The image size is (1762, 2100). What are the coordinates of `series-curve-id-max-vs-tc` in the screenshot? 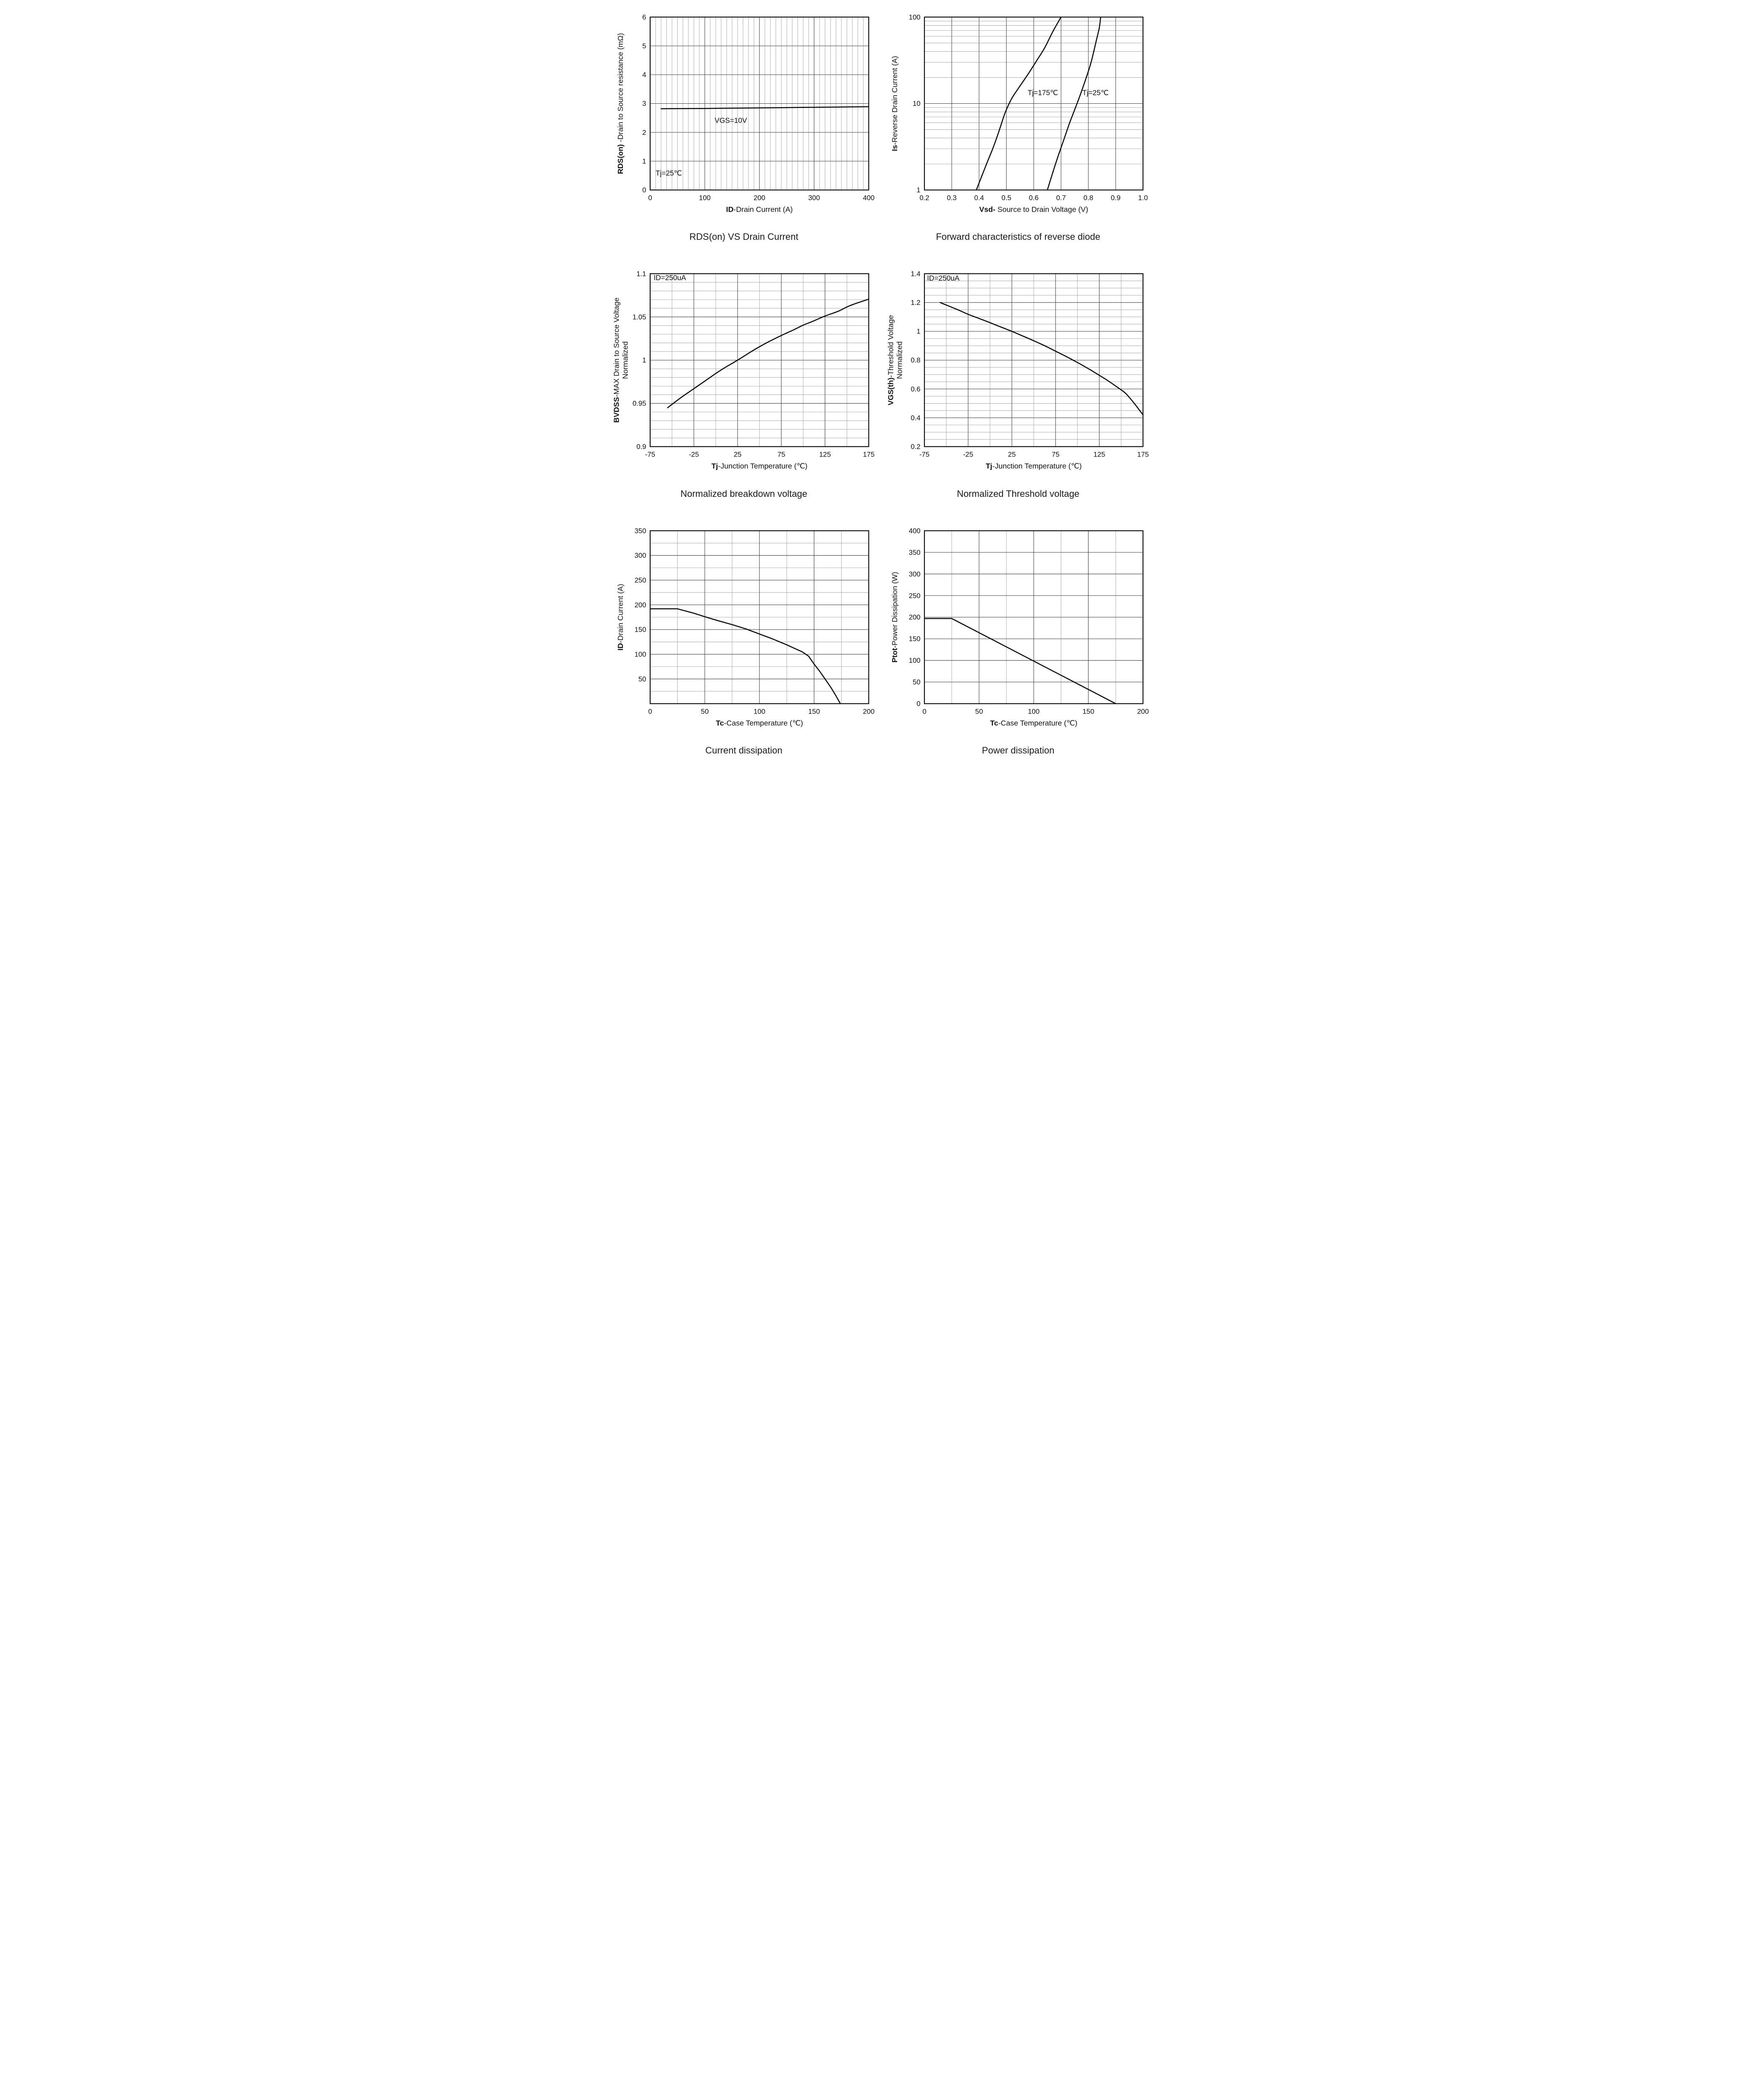 It's located at (745, 656).